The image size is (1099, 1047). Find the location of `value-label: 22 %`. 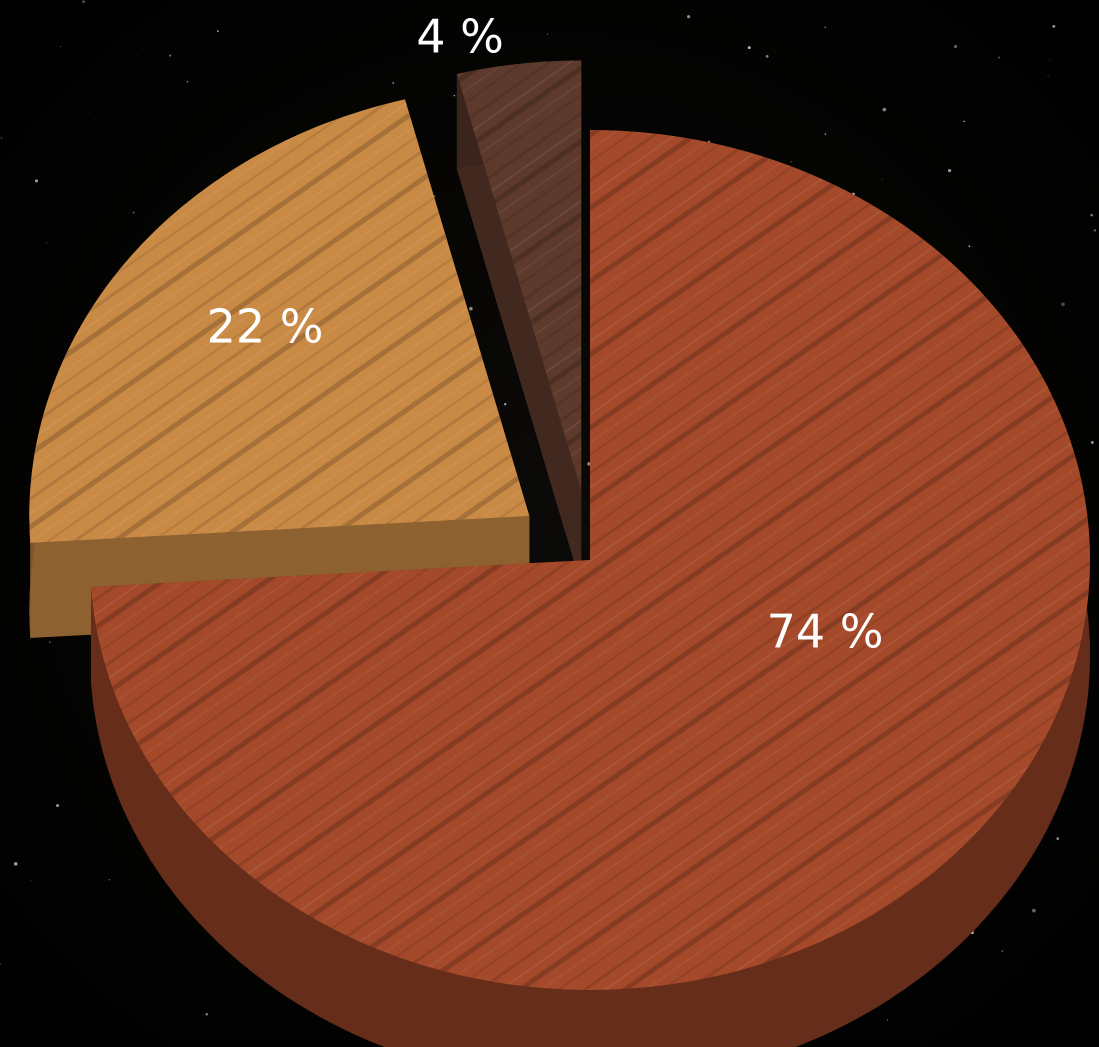

value-label: 22 % is located at coordinates (265, 327).